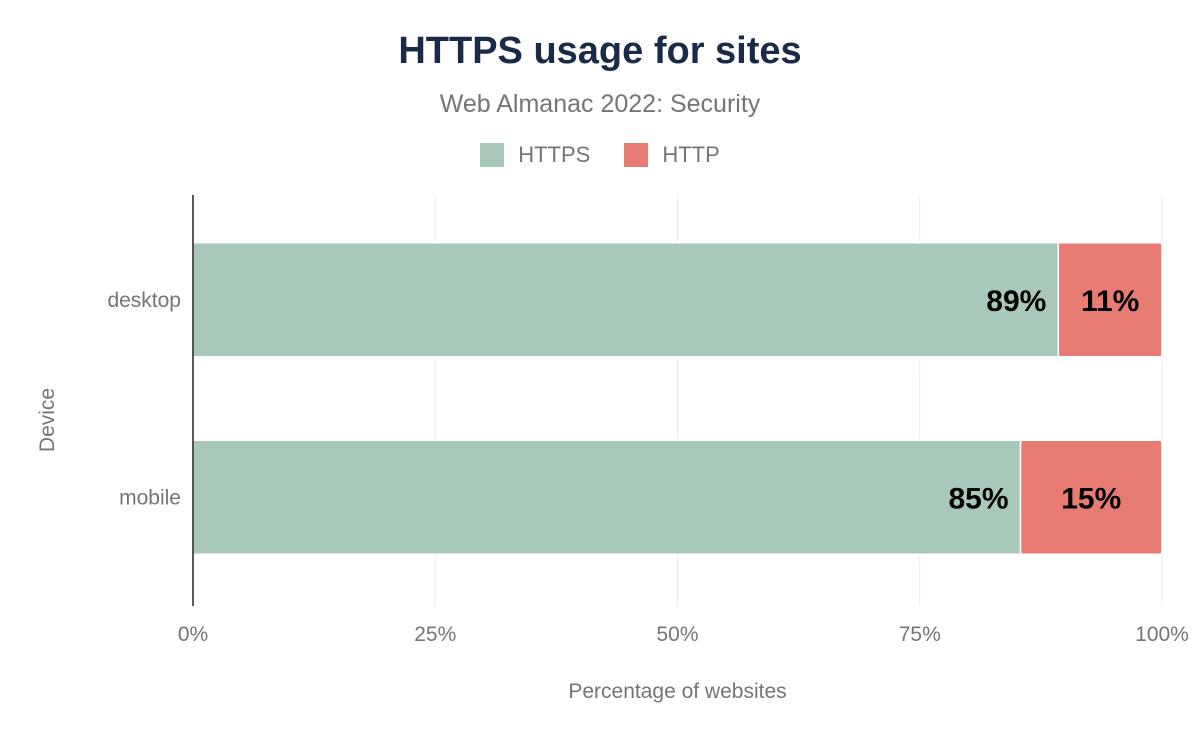 The width and height of the screenshot is (1200, 742). I want to click on chart-subtitle: Web Almanac 2022: Security, so click(600, 104).